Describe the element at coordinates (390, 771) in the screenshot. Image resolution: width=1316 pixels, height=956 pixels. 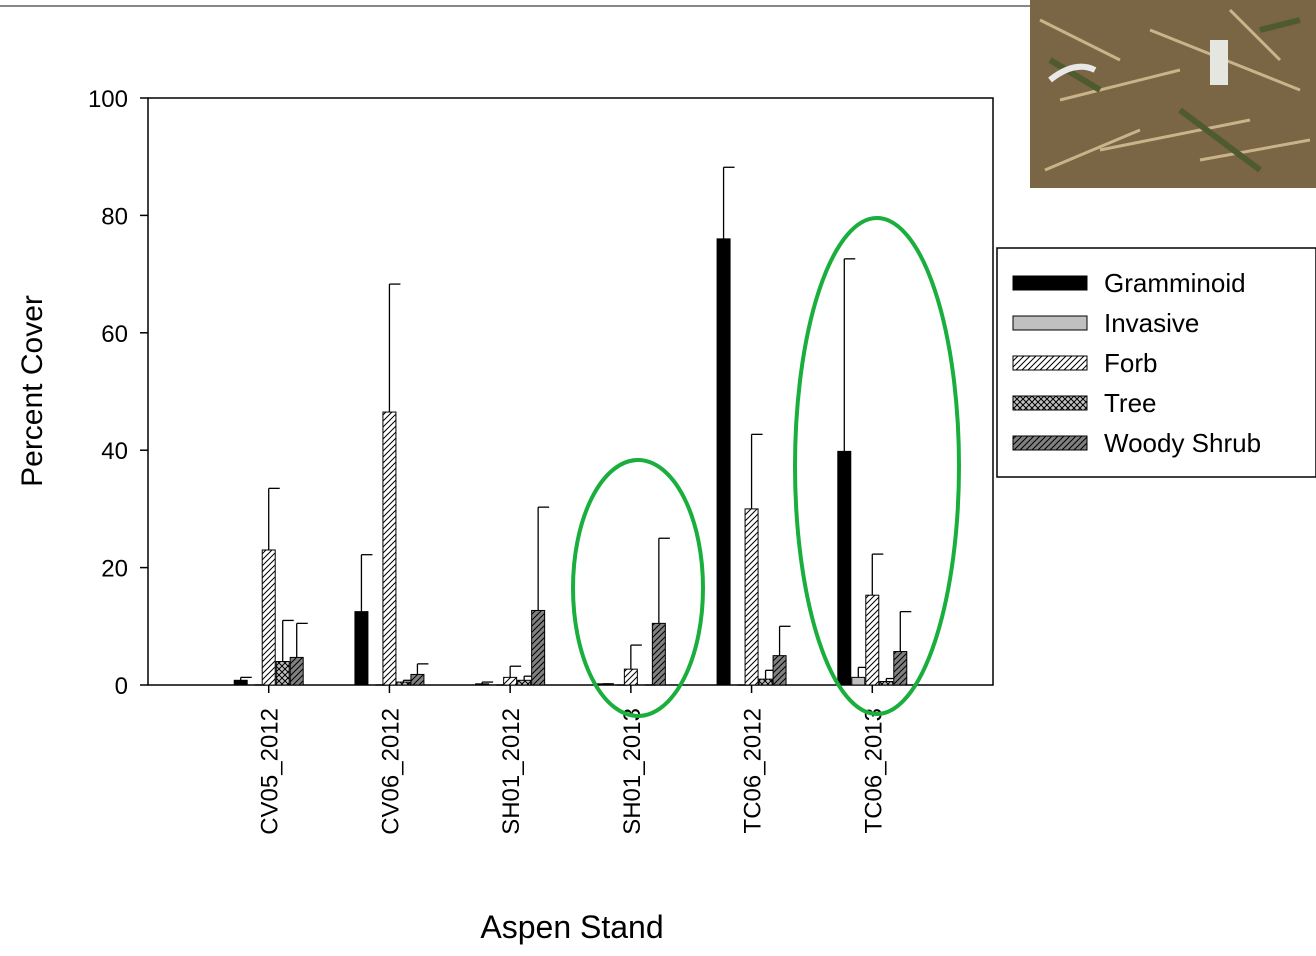
I see `x-tick-label: CV06_2012` at that location.